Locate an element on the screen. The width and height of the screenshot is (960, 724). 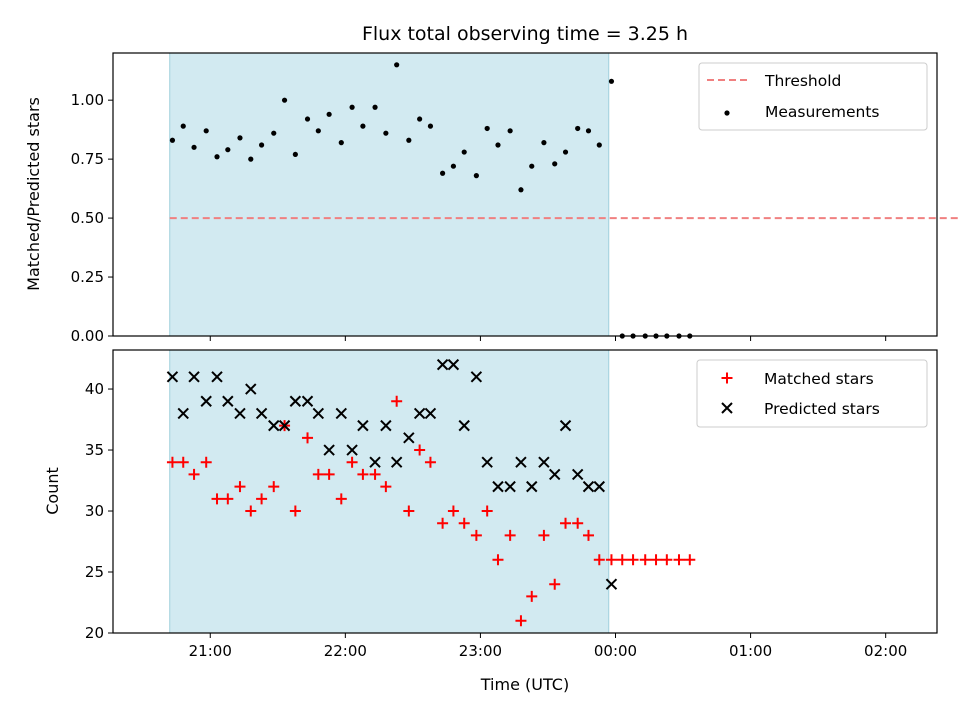
x-tick-label: 00:00 is located at coordinates (615, 651).